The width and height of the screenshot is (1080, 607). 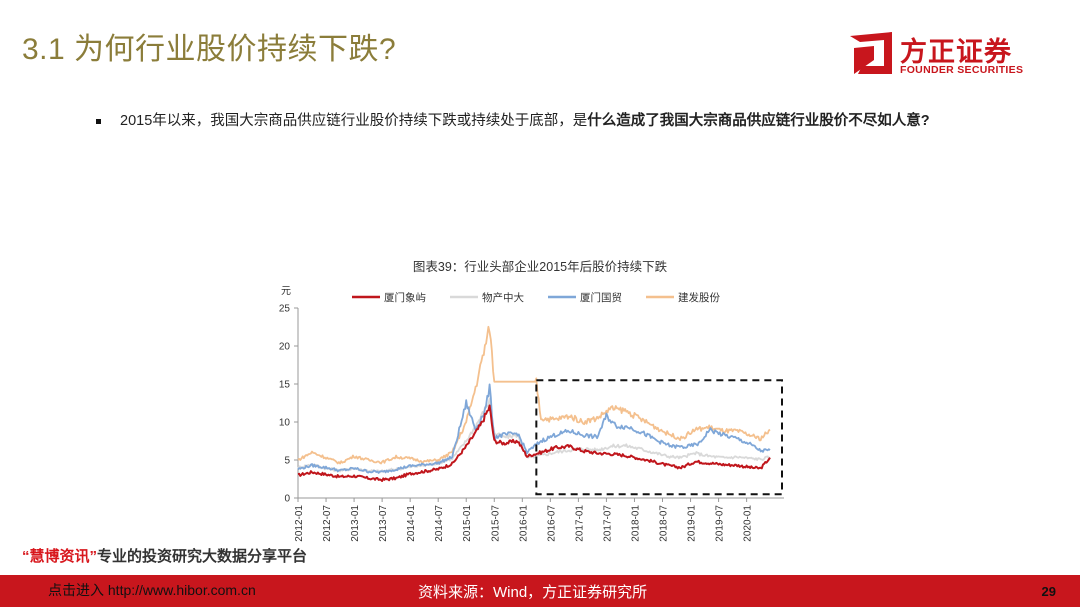 What do you see at coordinates (286, 291) in the screenshot?
I see `y-unit-label: 元` at bounding box center [286, 291].